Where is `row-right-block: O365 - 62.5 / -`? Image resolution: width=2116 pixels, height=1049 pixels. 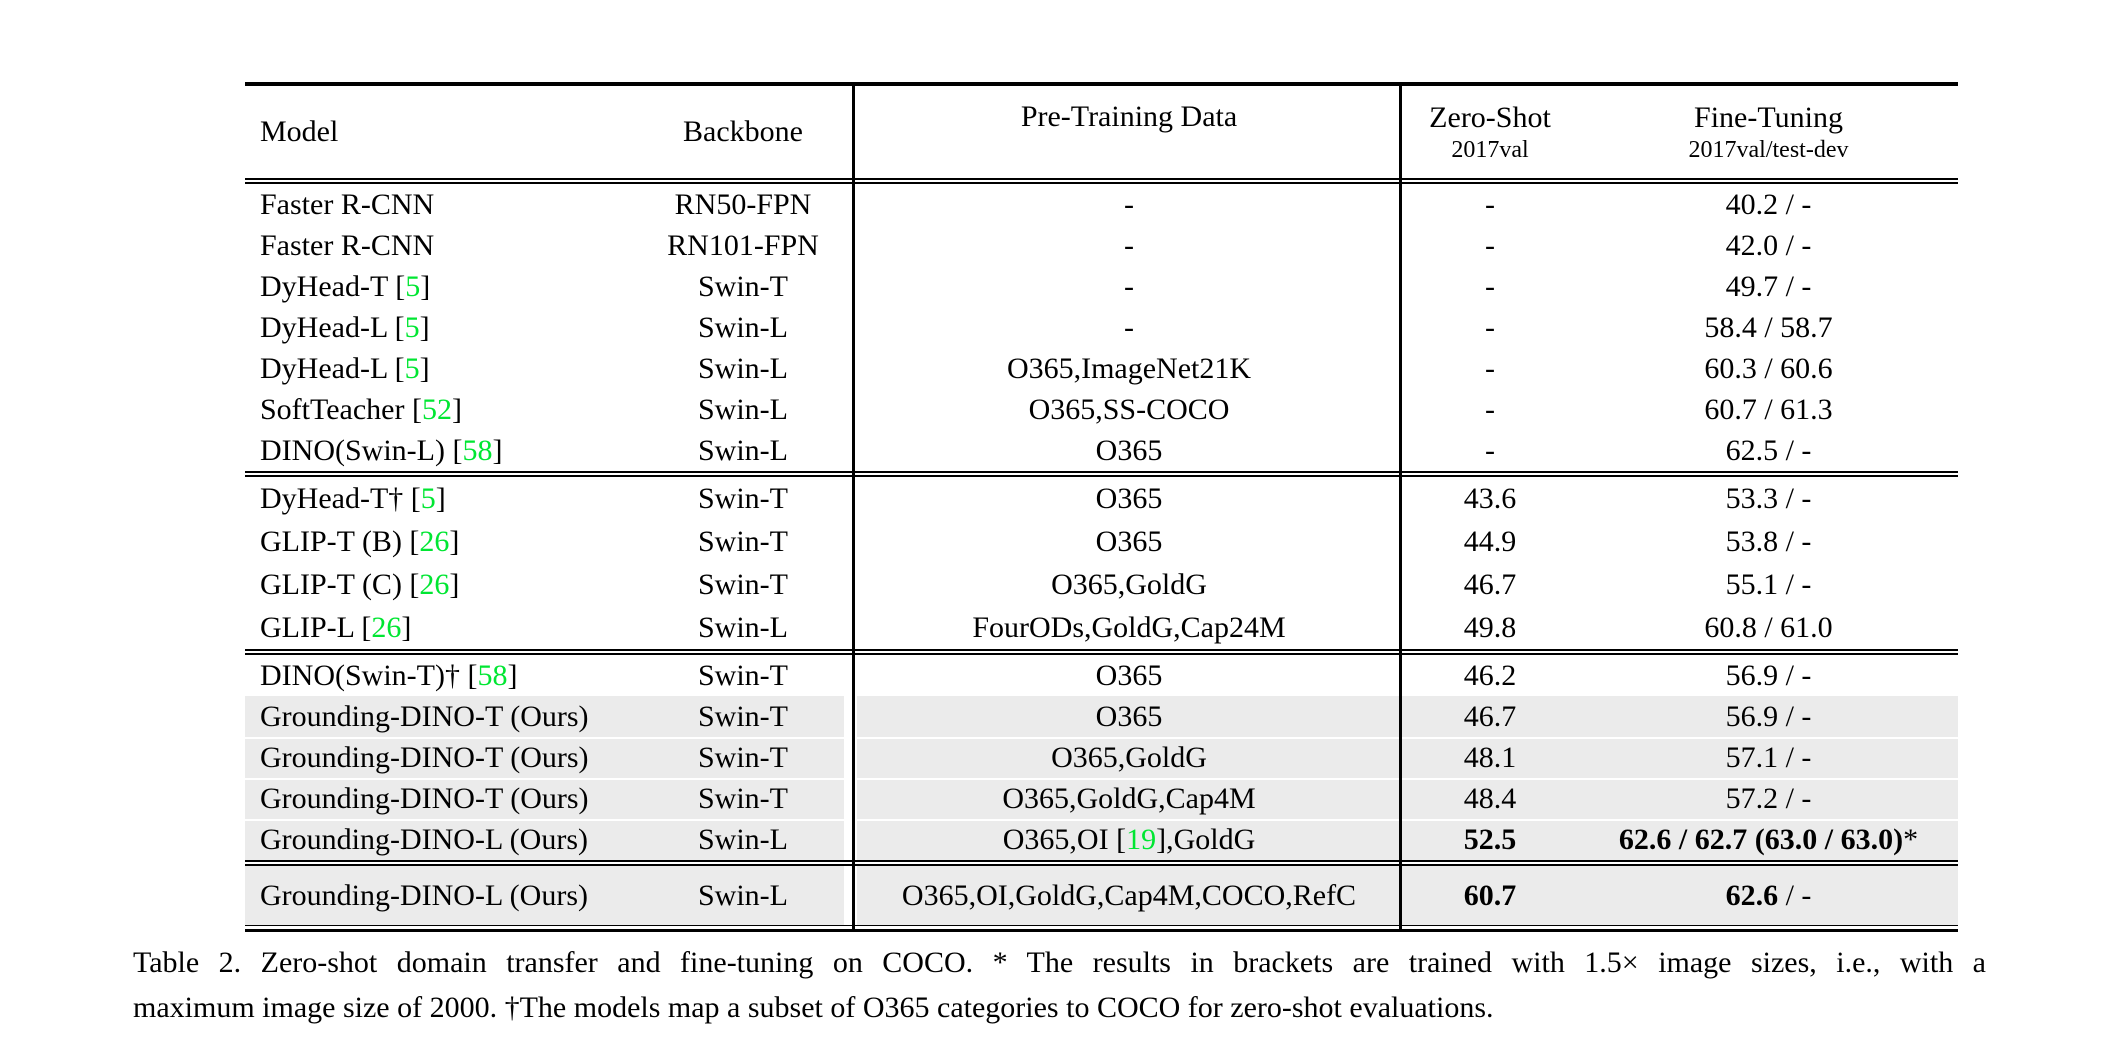
row-right-block: O365 - 62.5 / - is located at coordinates (1407, 450).